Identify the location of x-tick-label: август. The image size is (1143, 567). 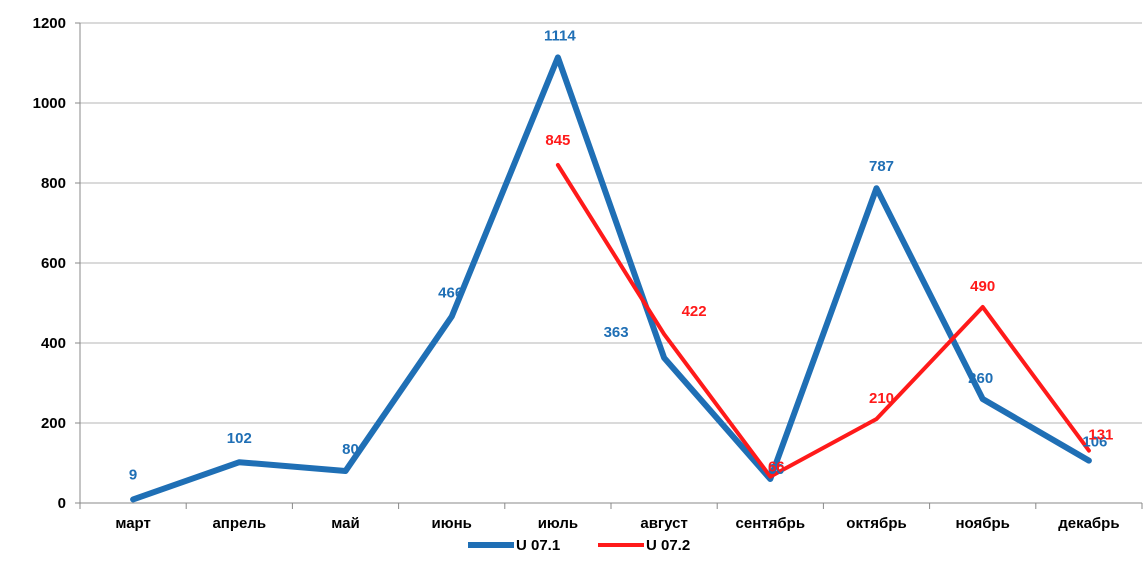
(663, 523).